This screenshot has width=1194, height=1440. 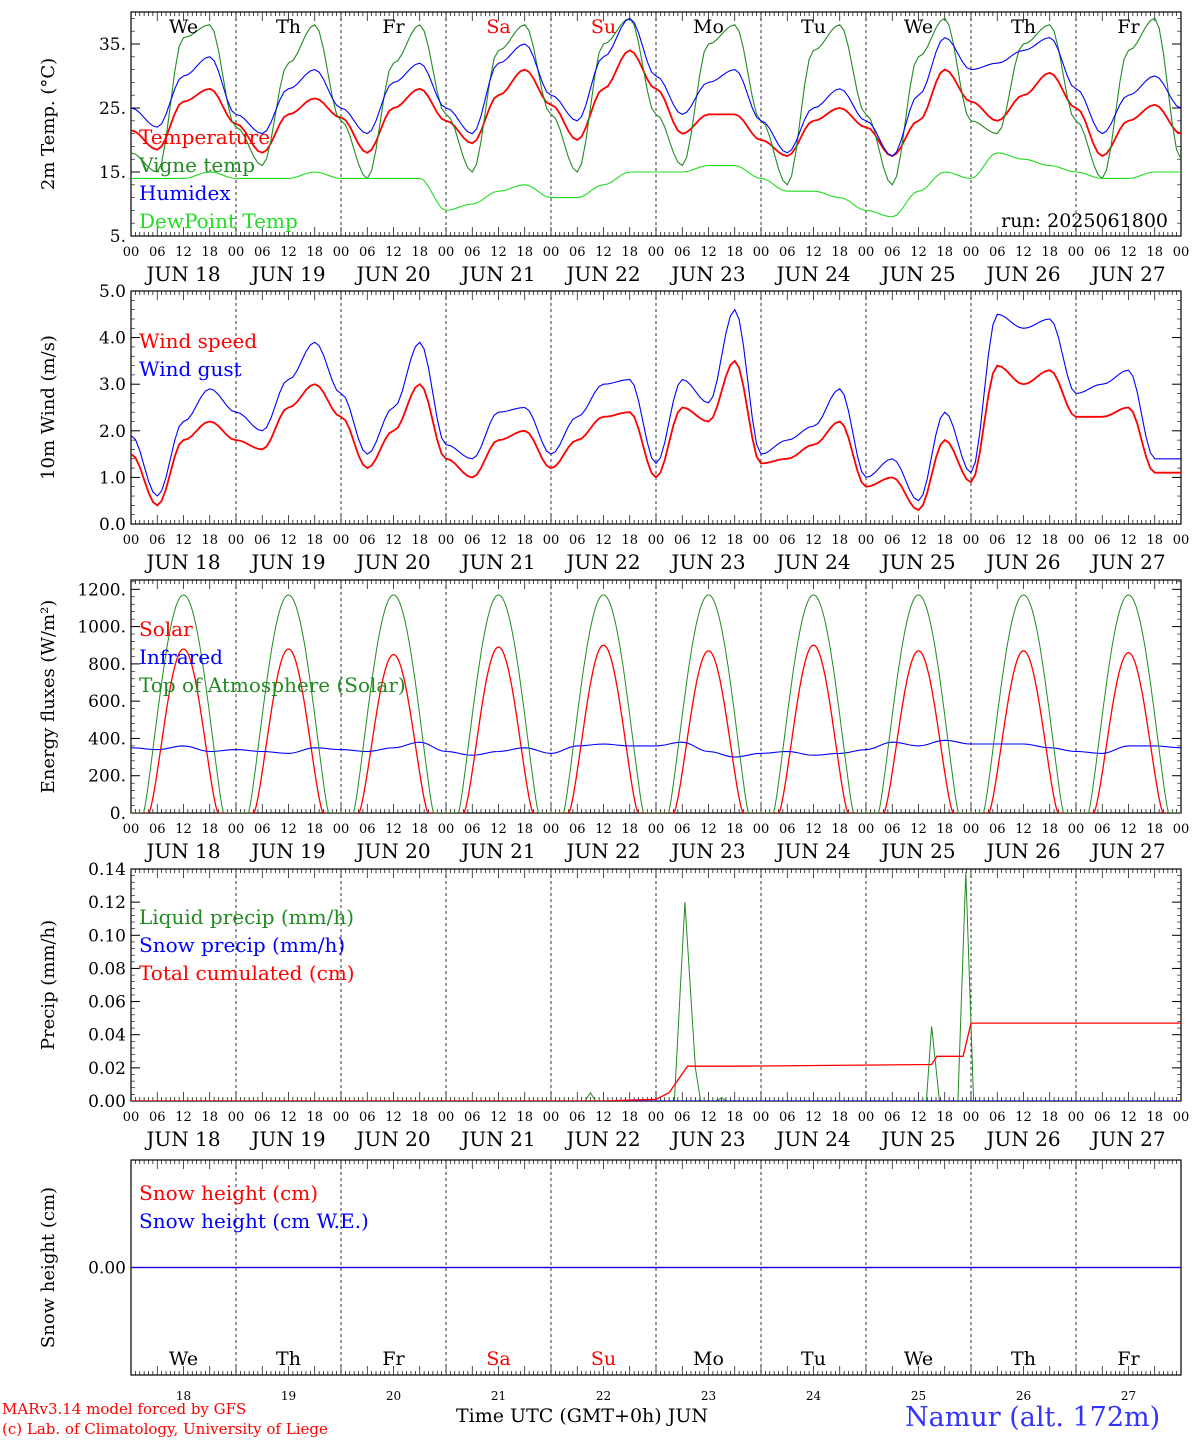 What do you see at coordinates (112, 45) in the screenshot?
I see `y-tick-label: 35.` at bounding box center [112, 45].